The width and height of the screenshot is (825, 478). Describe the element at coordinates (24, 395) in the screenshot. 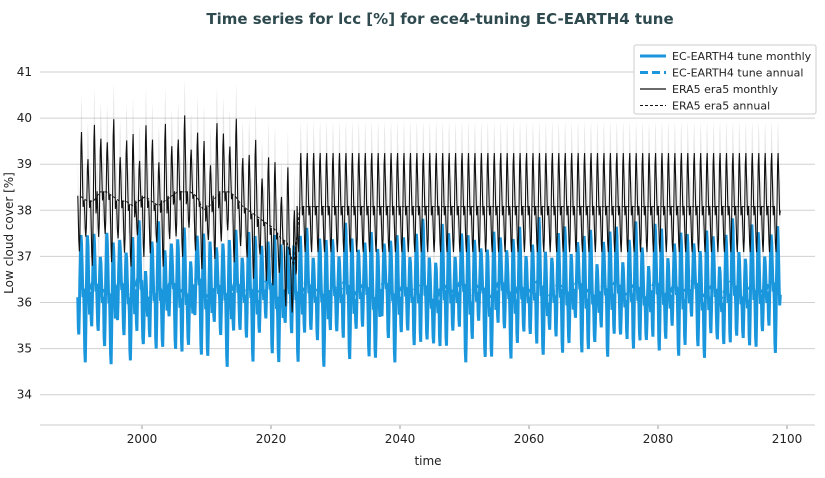

I see `y-tick-label: 34` at that location.